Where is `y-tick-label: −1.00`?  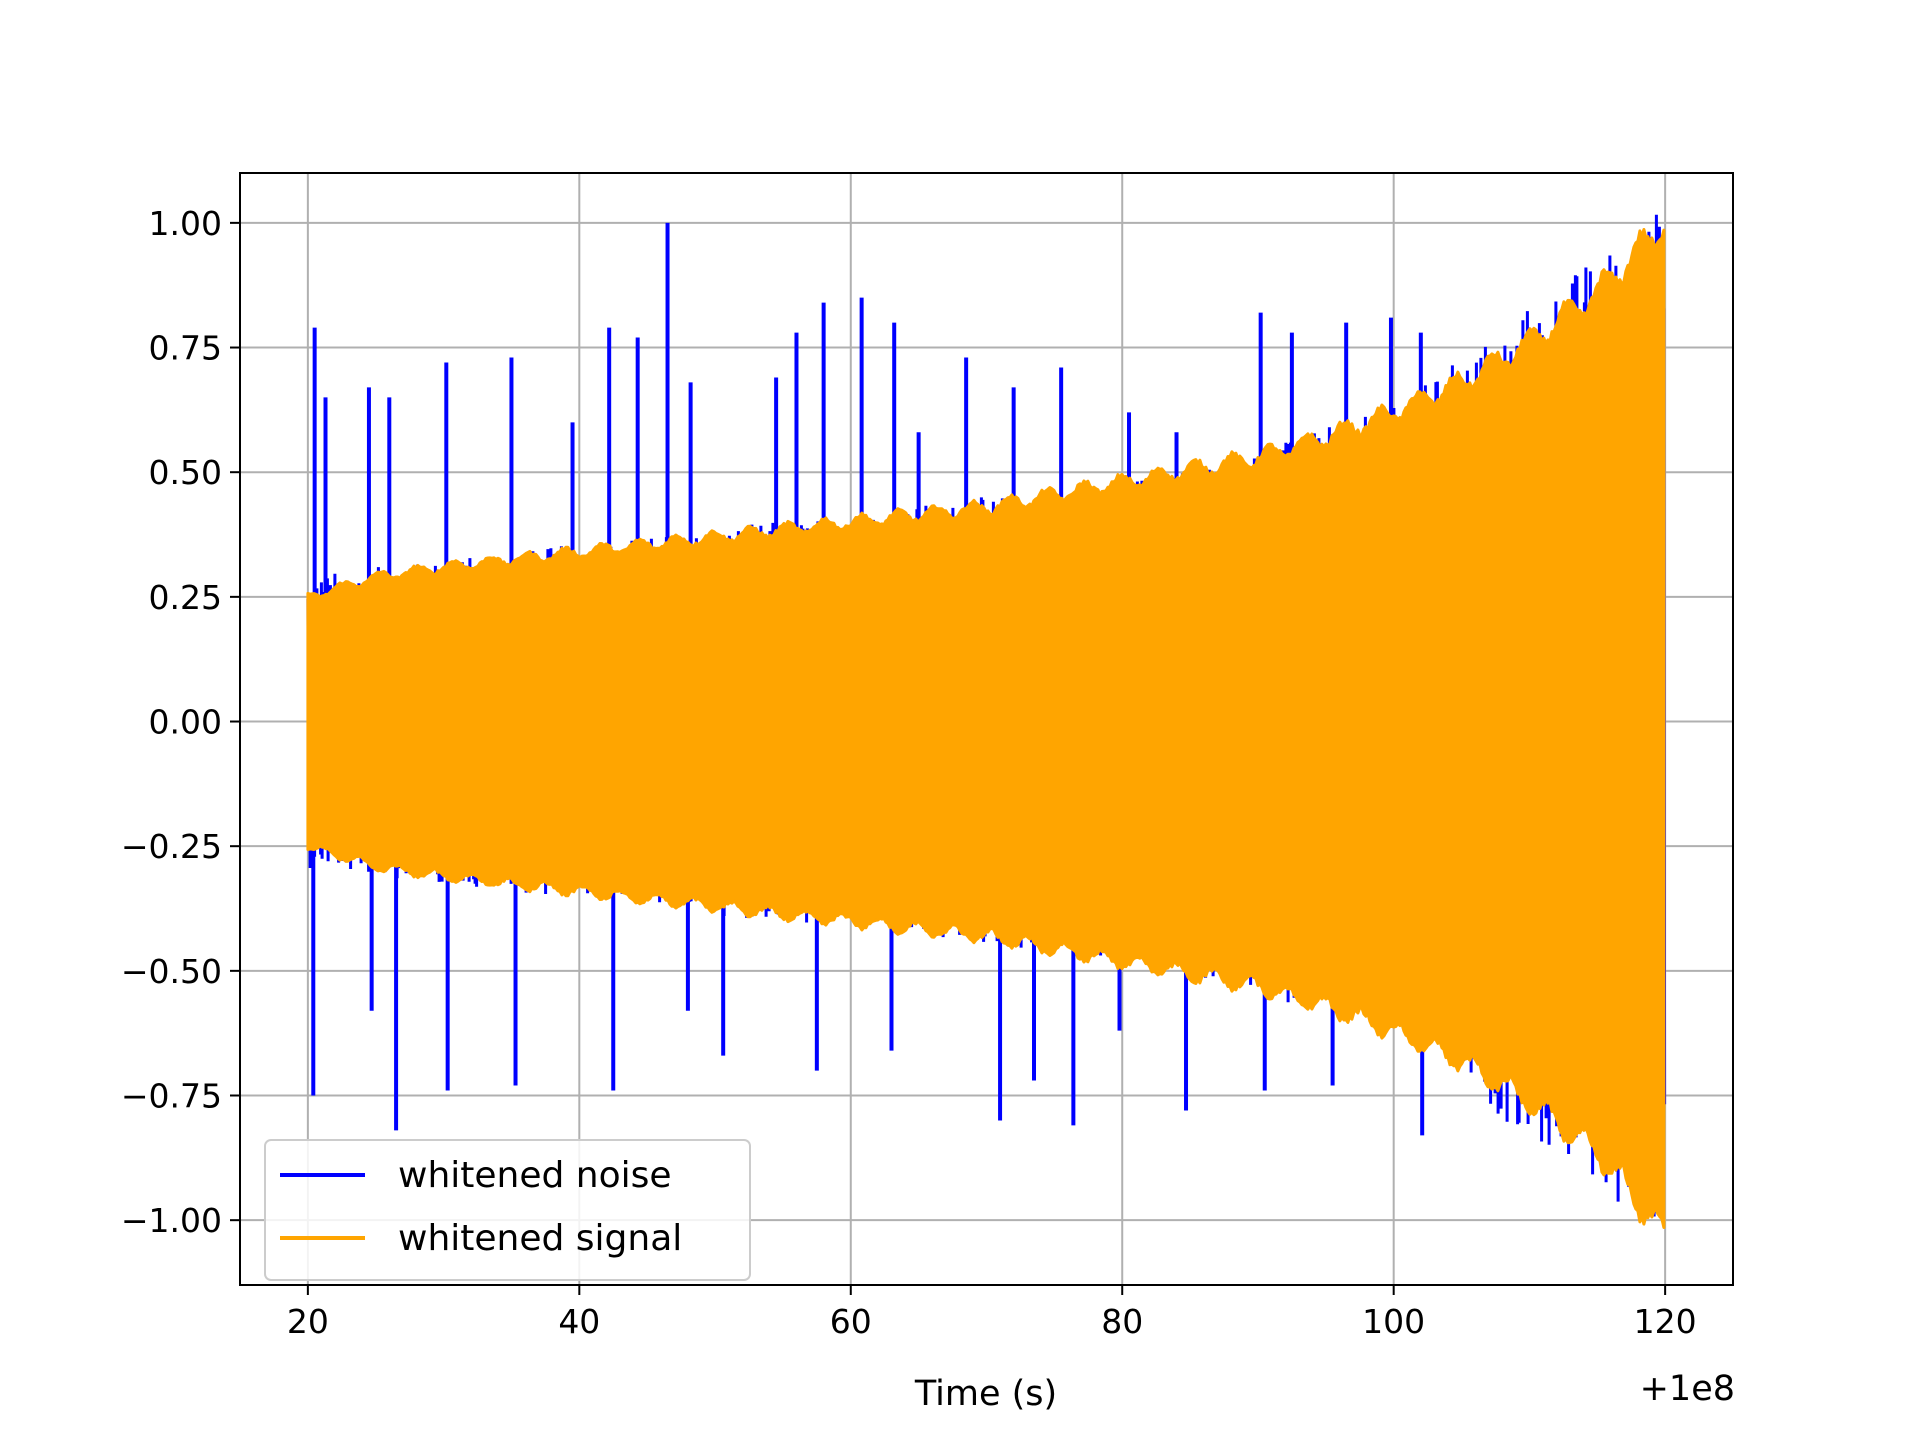
y-tick-label: −1.00 is located at coordinates (171, 1220).